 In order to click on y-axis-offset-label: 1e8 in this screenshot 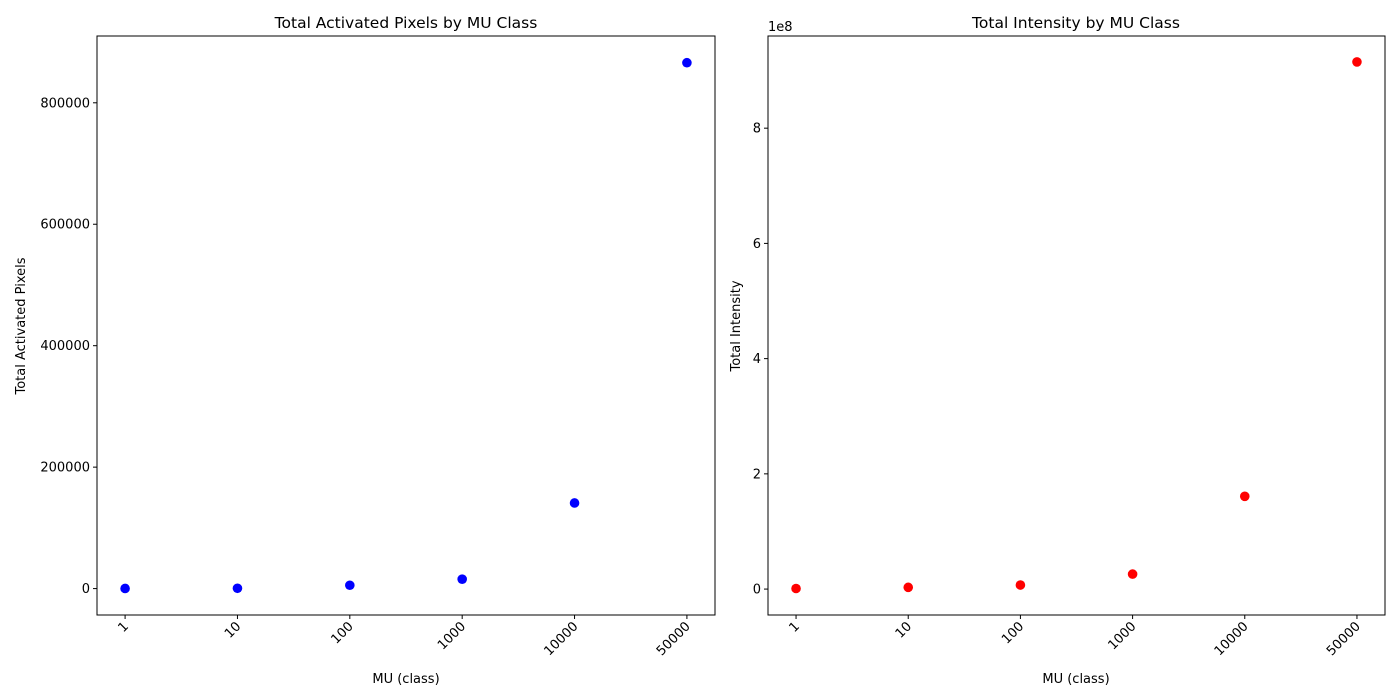, I will do `click(780, 27)`.